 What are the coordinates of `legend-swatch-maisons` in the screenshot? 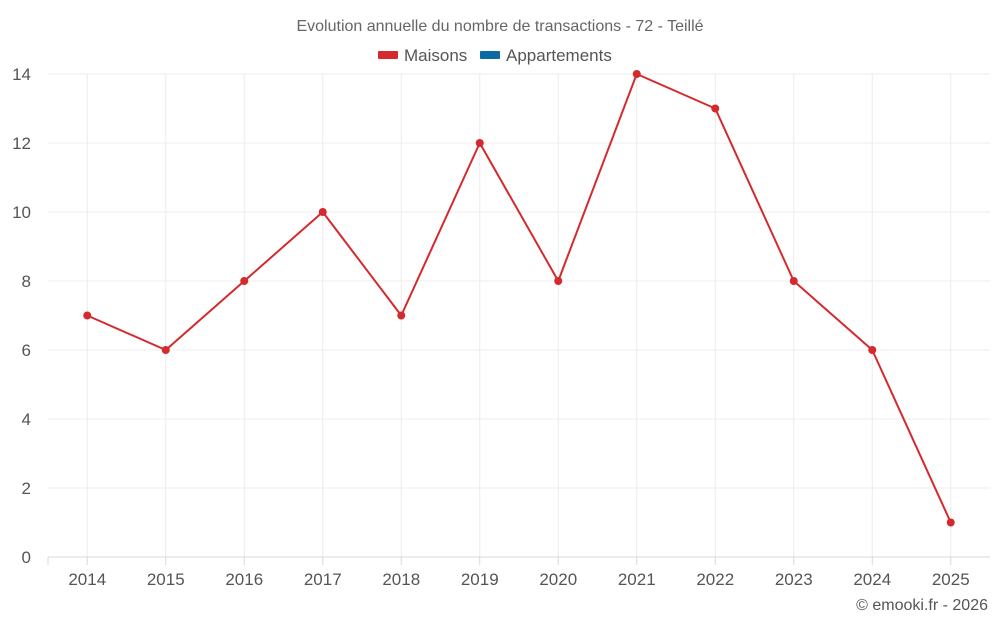 It's located at (388, 55).